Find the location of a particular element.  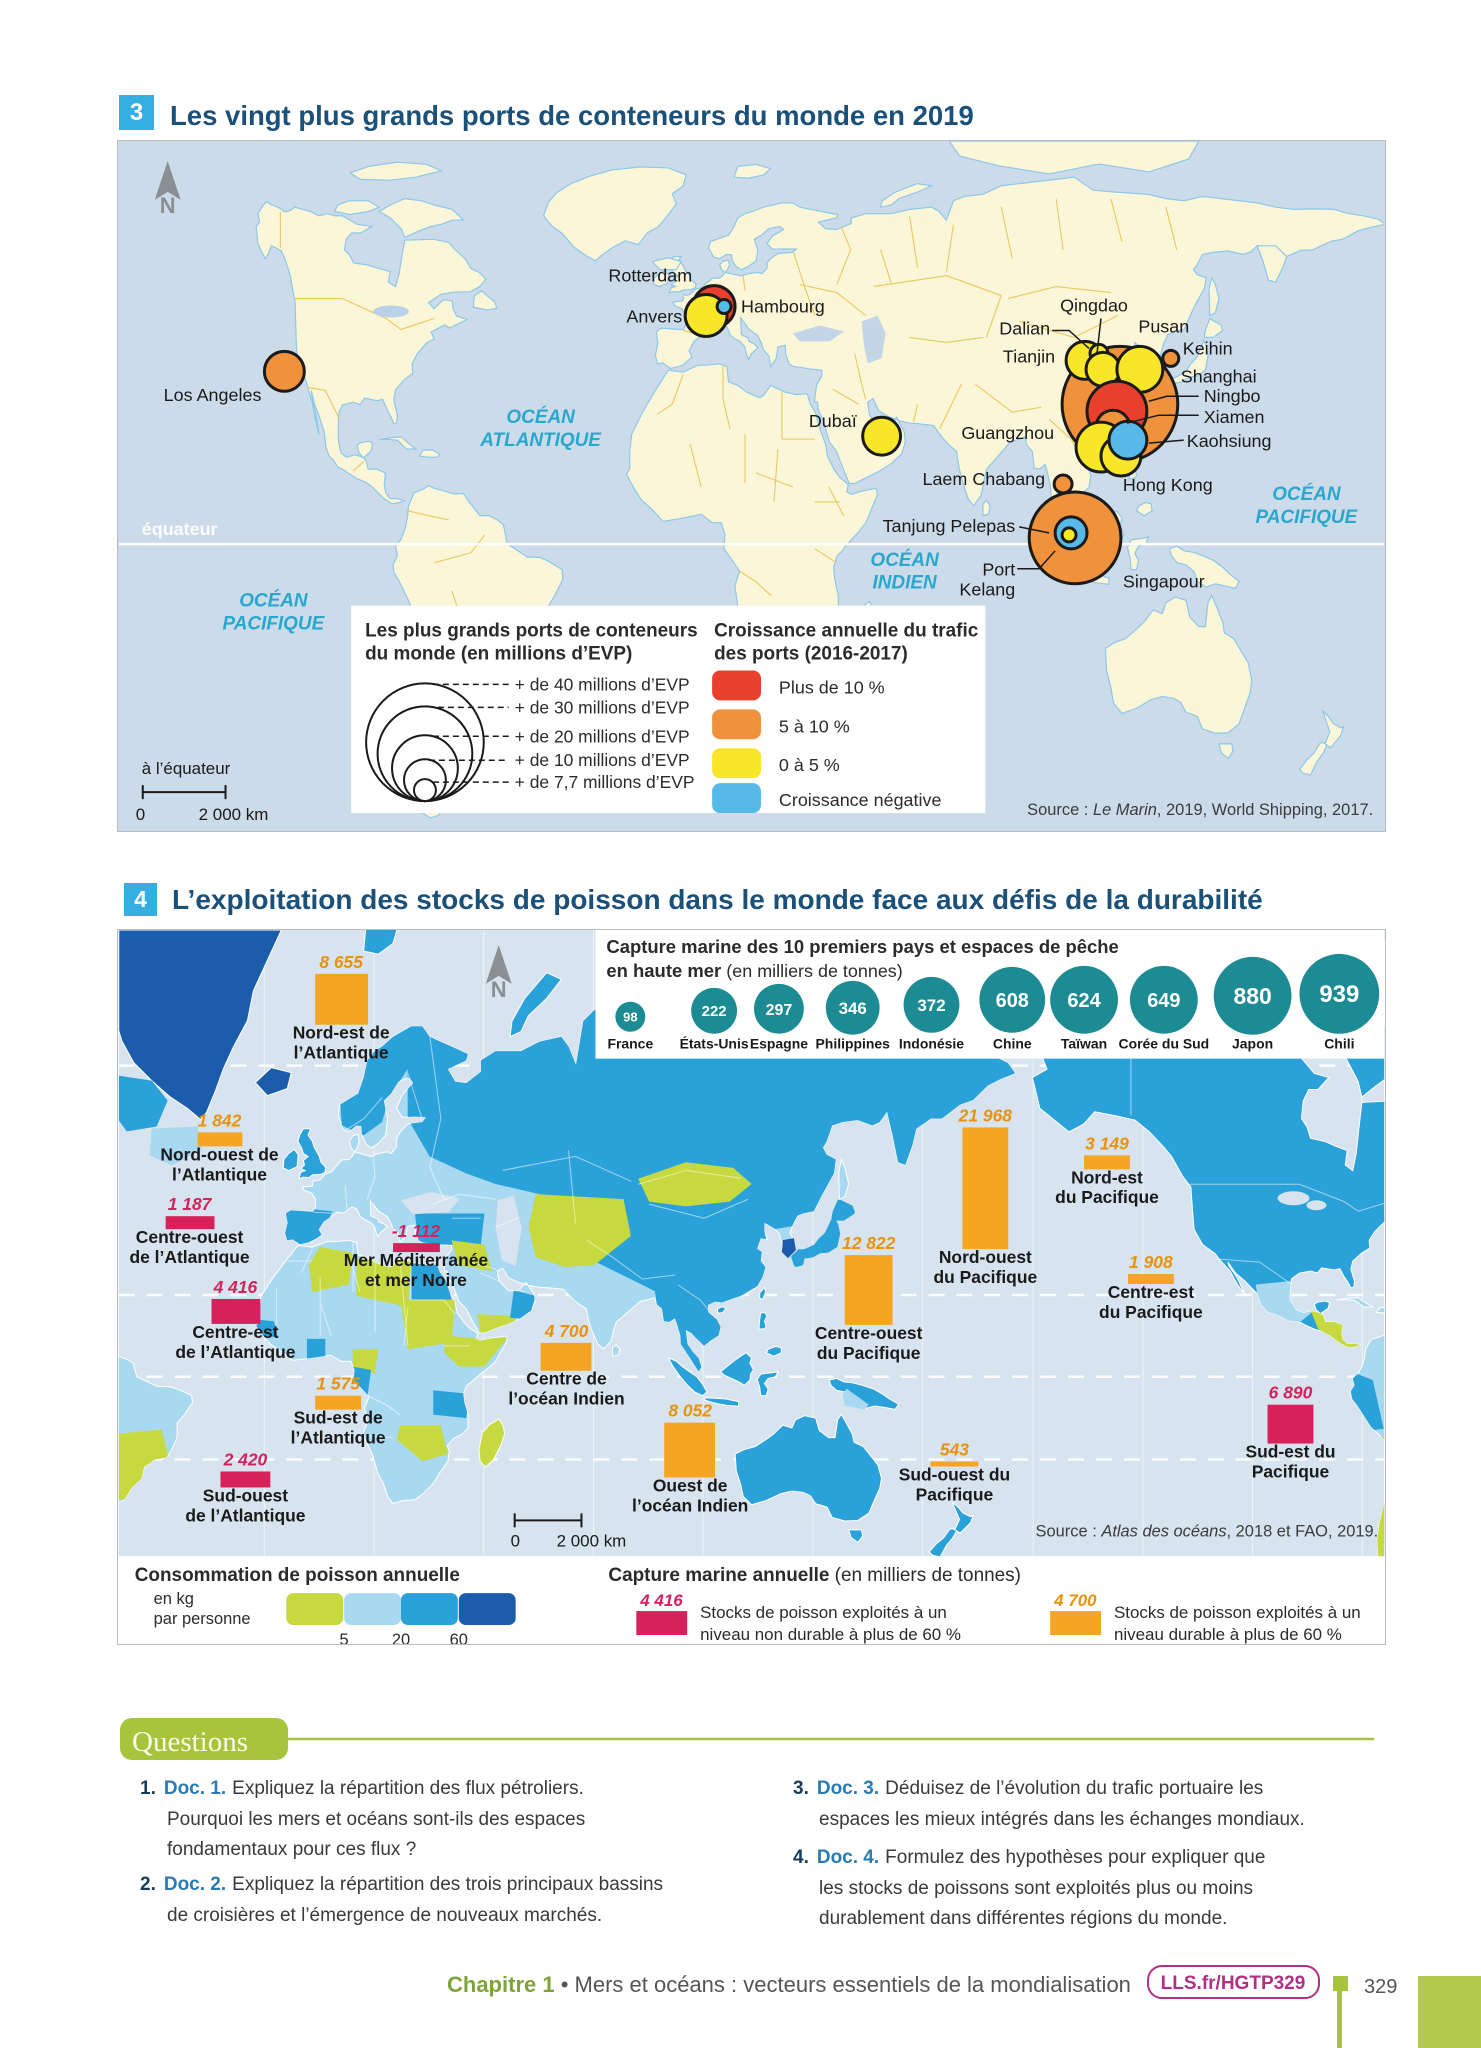

svg-text: Anvers is located at coordinates (654, 316).